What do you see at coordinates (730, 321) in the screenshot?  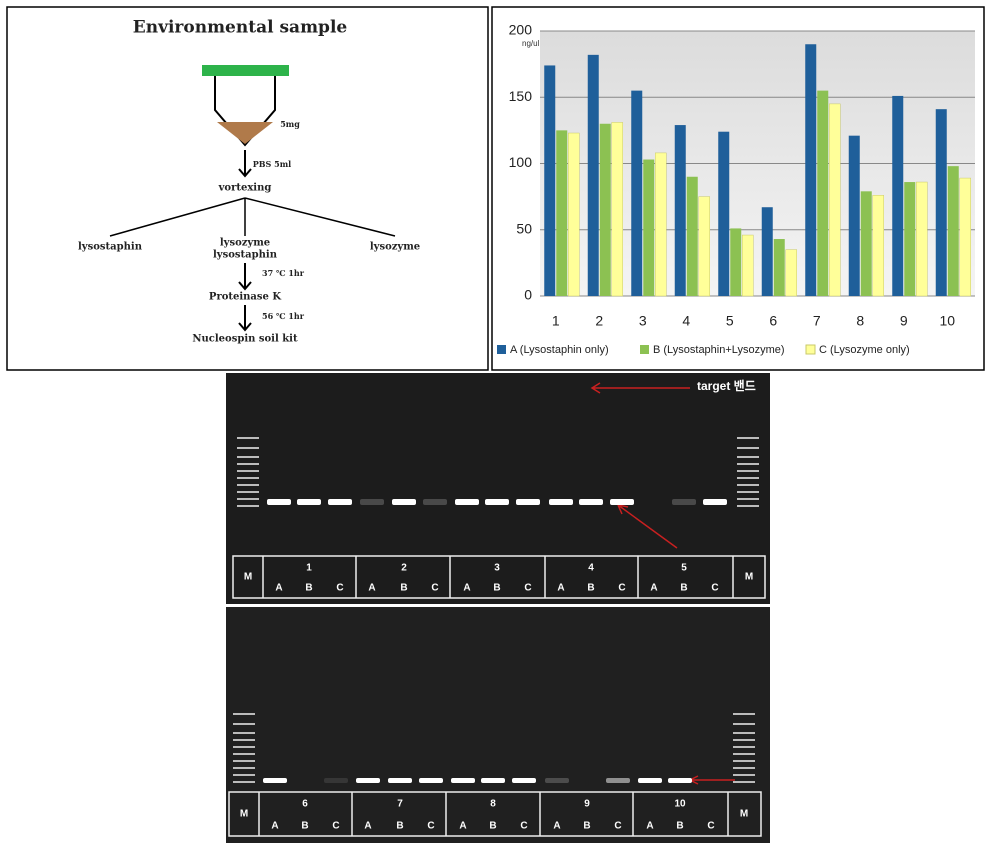 I see `x-tick-label: 5` at bounding box center [730, 321].